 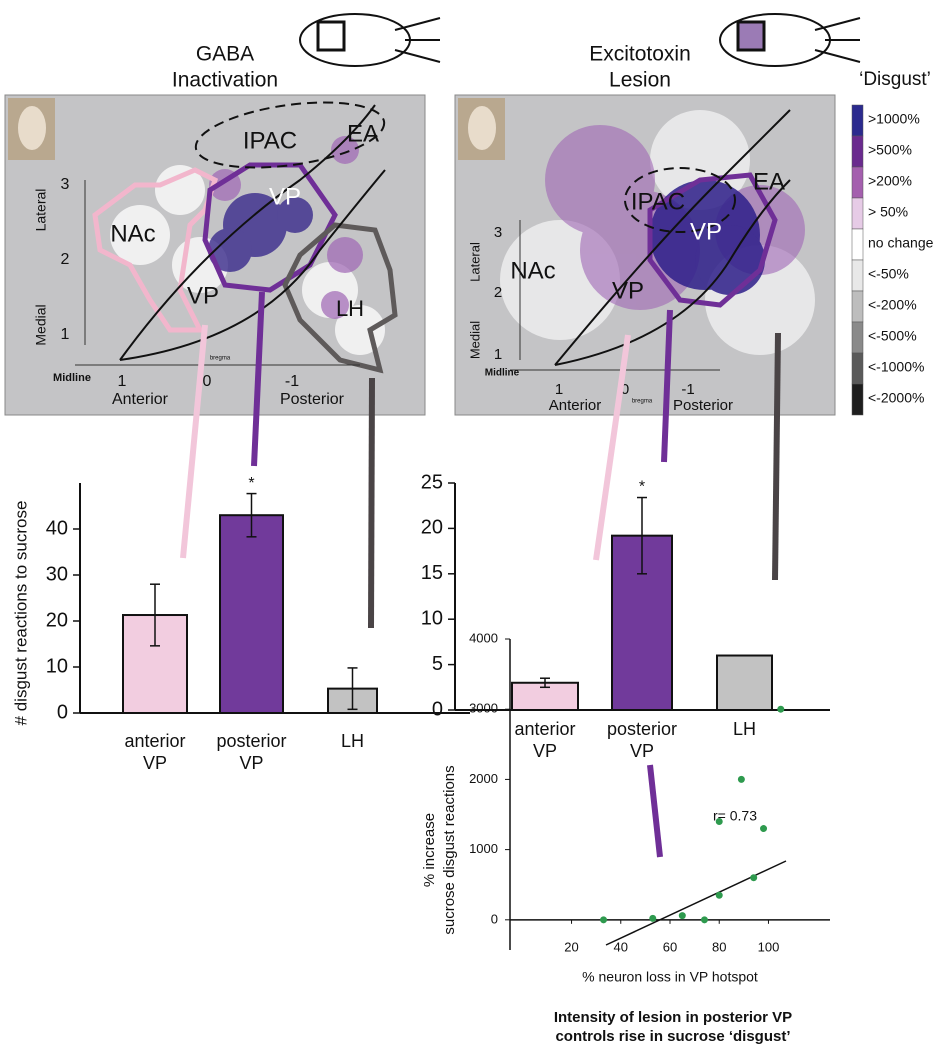 I want to click on y-tick-label: 25, so click(x=432, y=482).